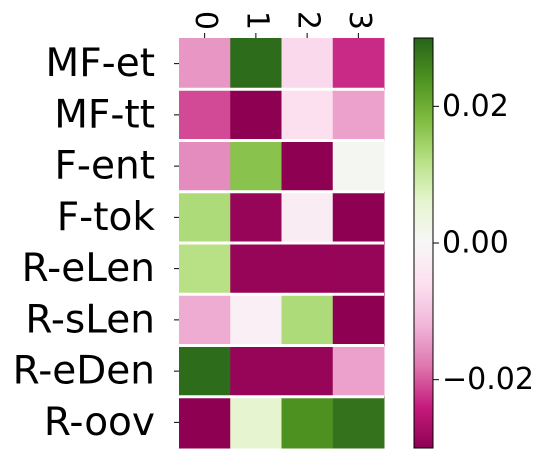 This screenshot has height=450, width=549. I want to click on column-tick-label: 3, so click(359, 20).